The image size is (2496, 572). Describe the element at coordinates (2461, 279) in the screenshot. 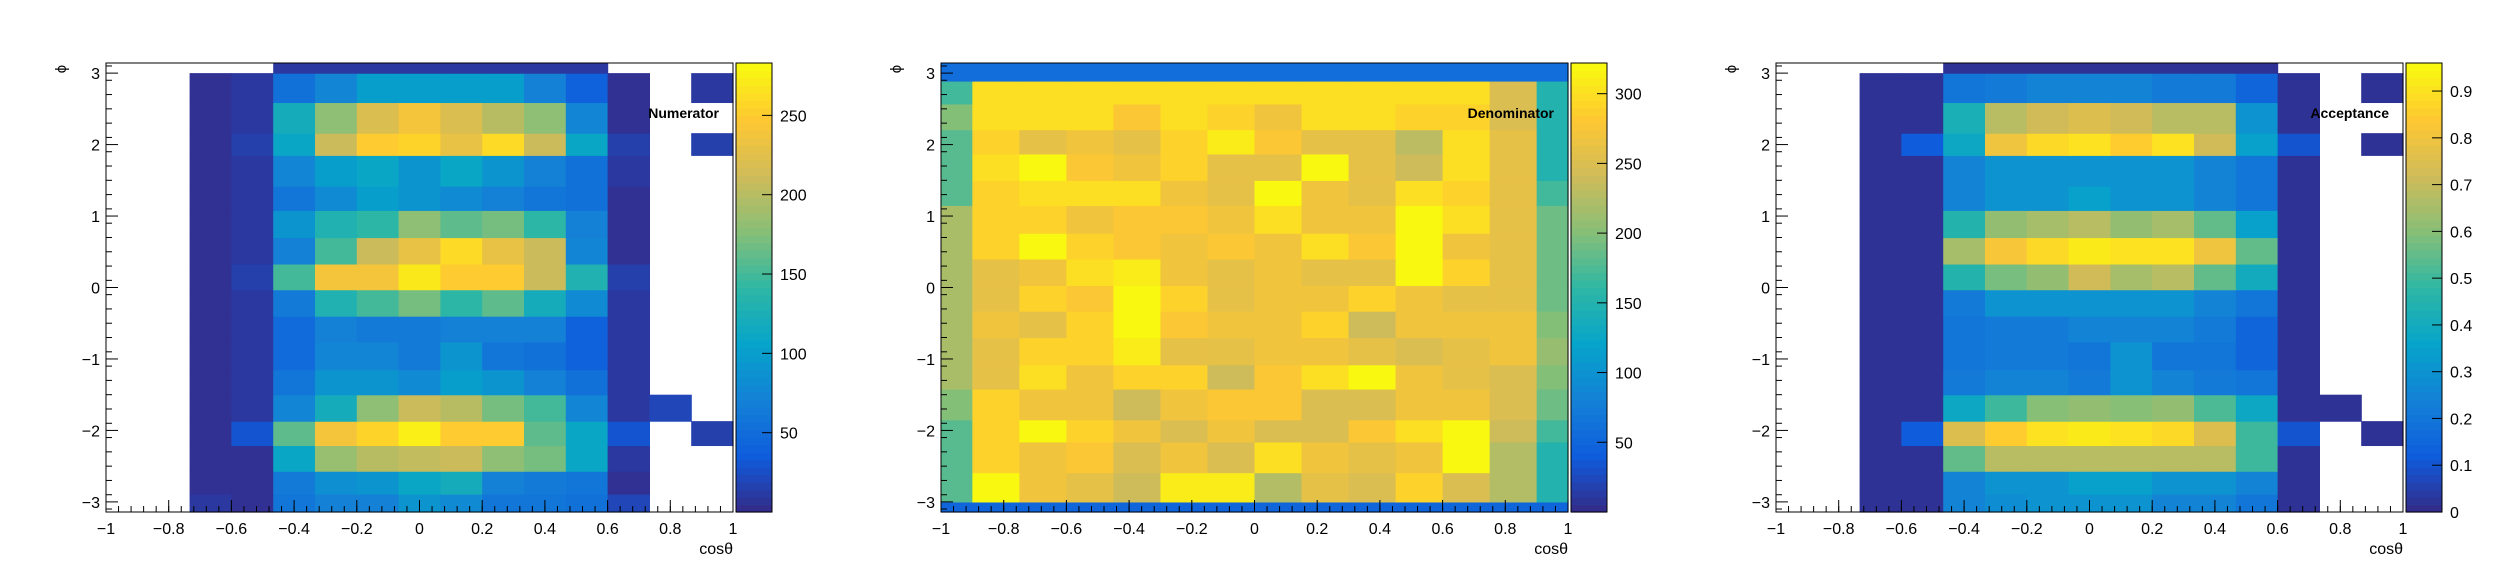

I see `colorbar-tick-label: 0.5` at that location.